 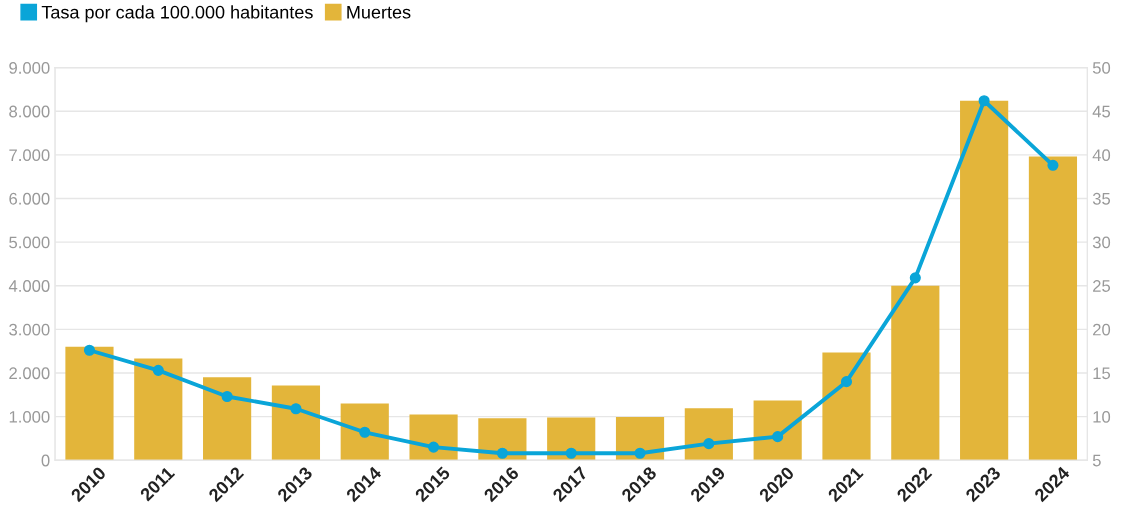 I want to click on y-tick-label: 7.000, so click(x=29, y=155).